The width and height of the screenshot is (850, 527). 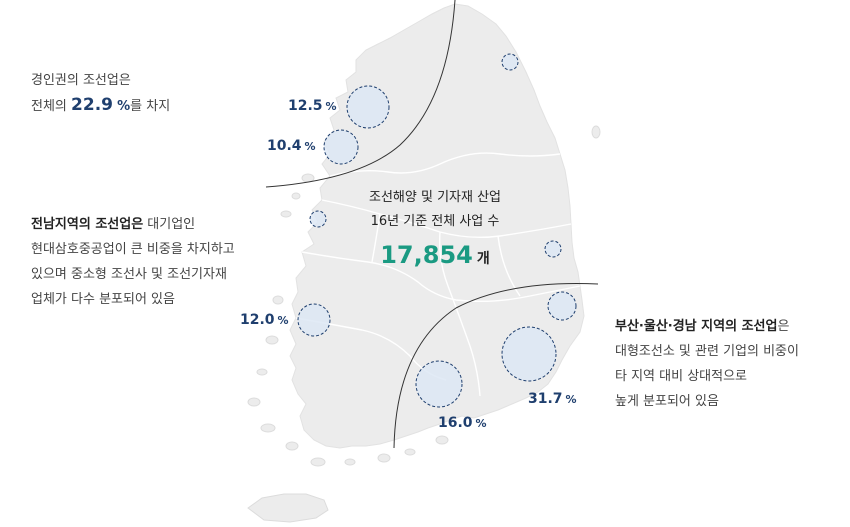 I want to click on center-line-1: 조선해양 및 기자재 산업, so click(x=435, y=197).